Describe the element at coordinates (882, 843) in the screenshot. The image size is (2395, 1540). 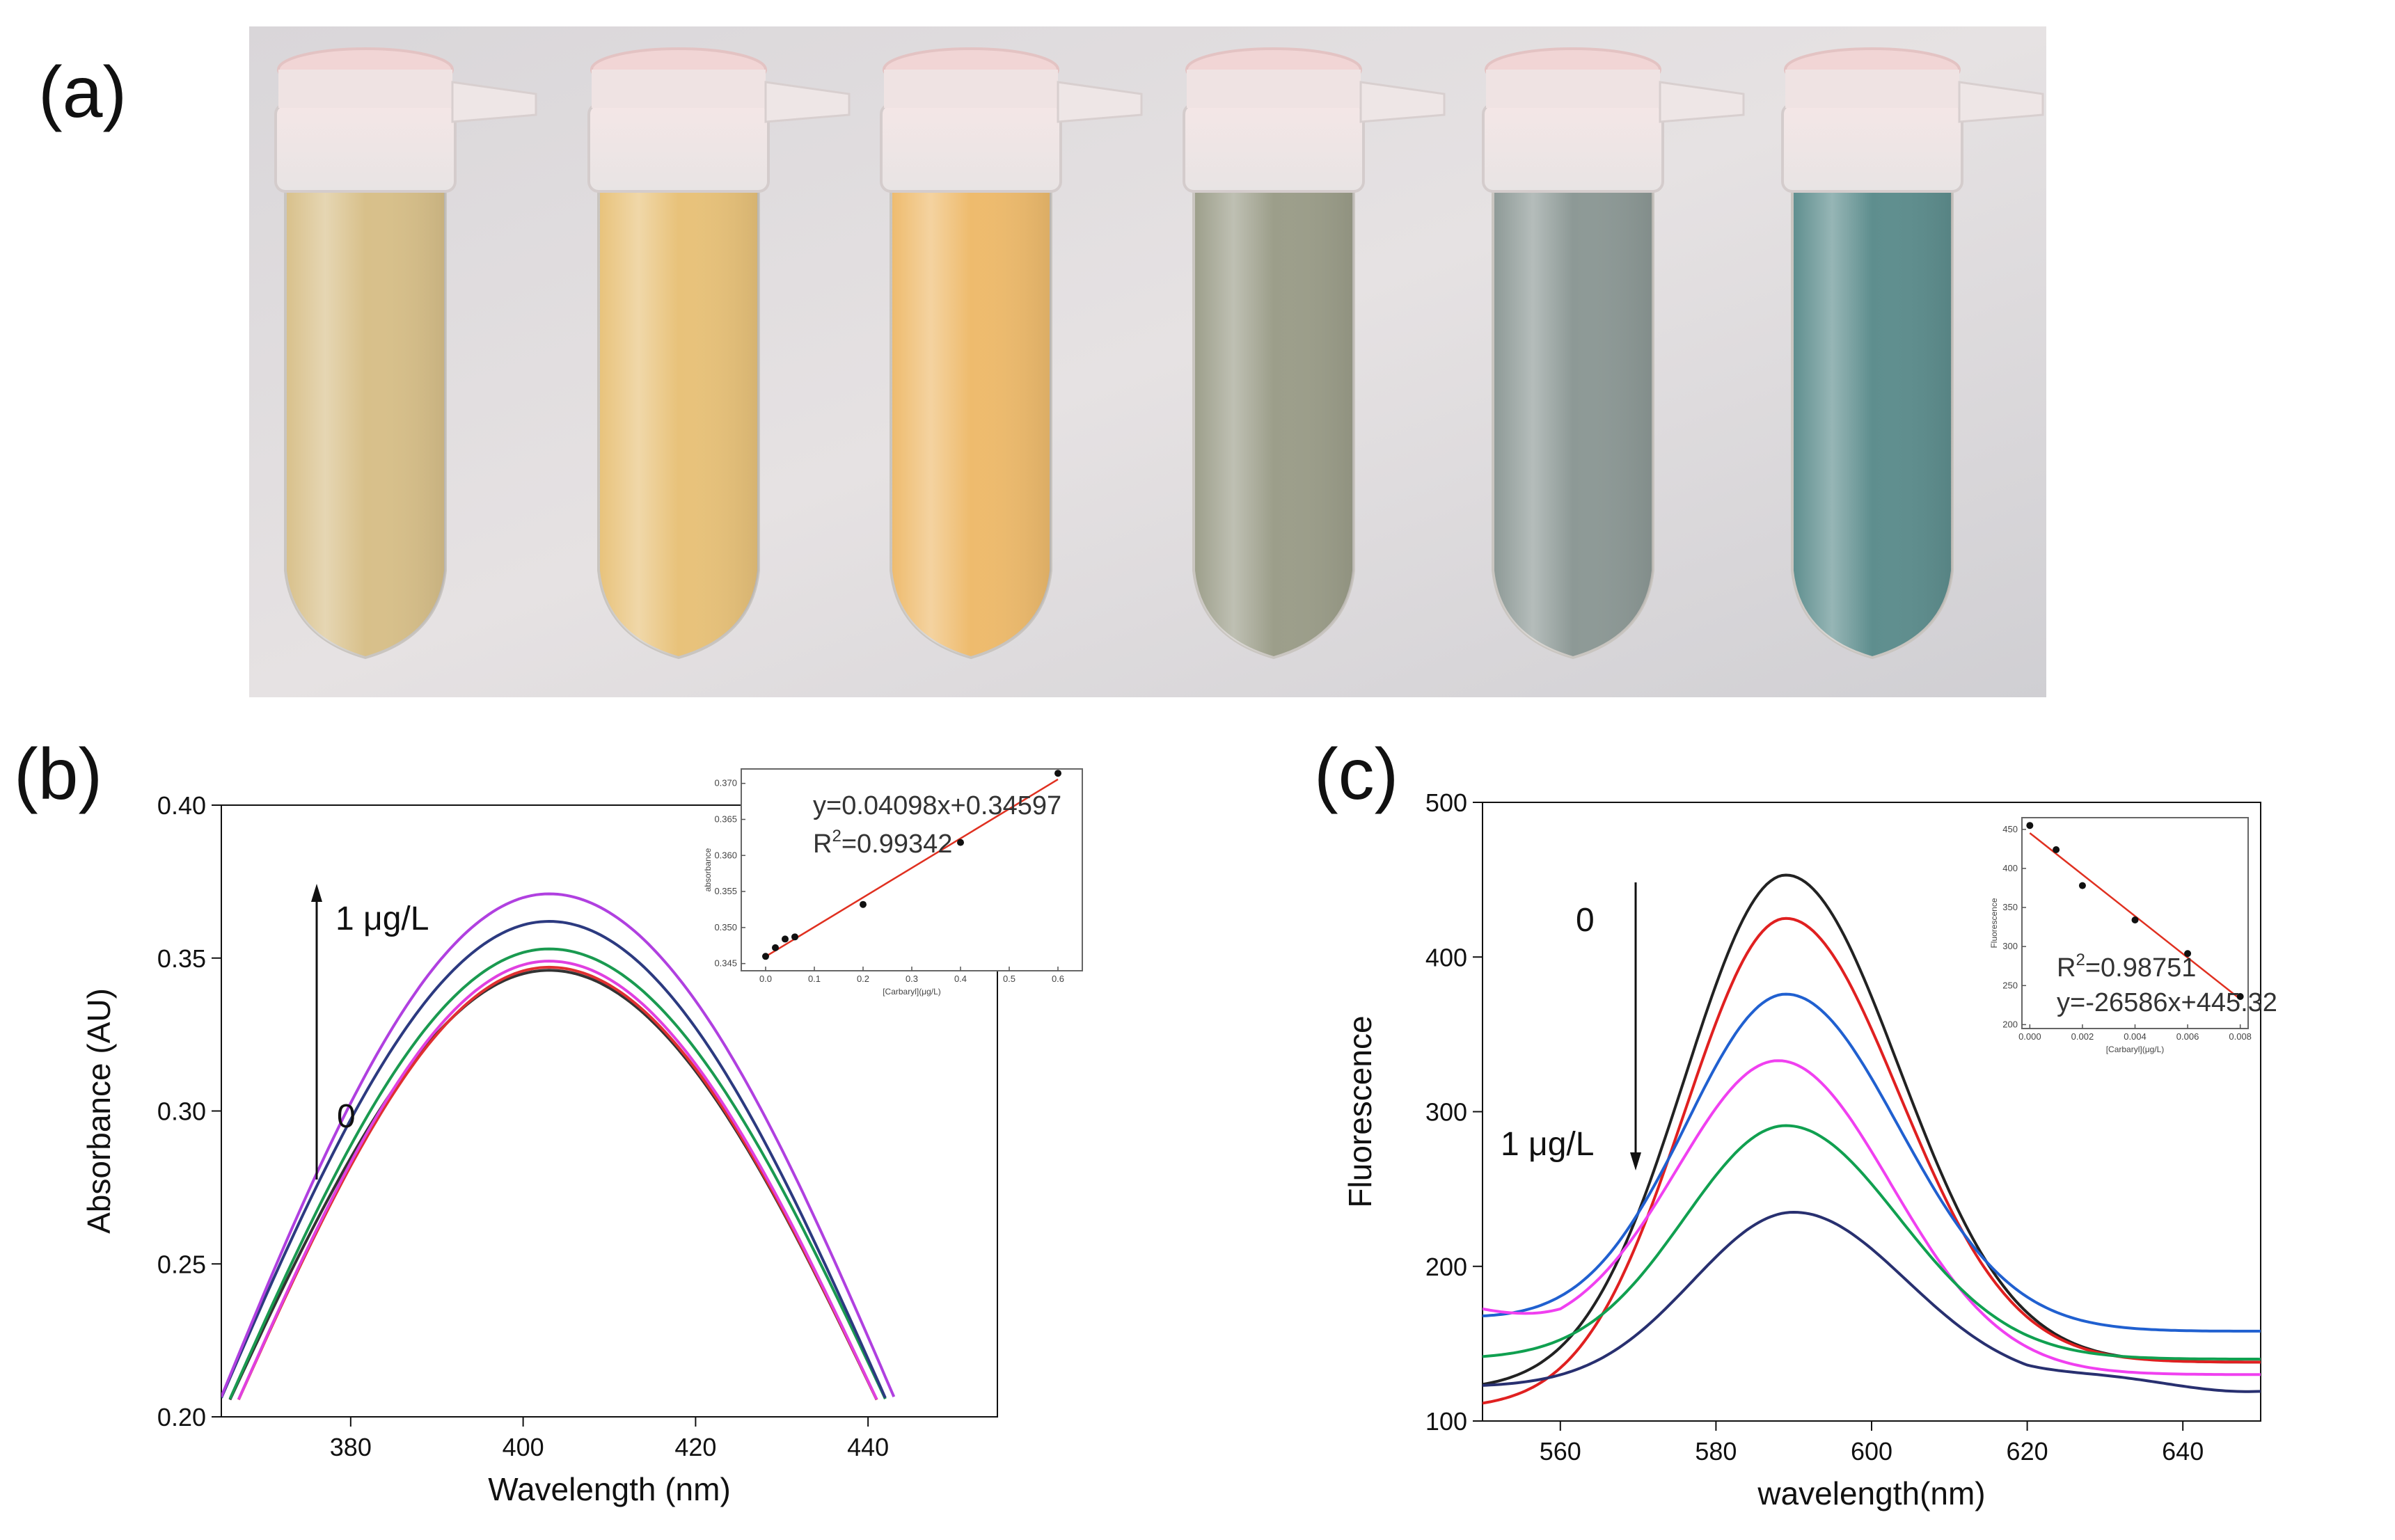
I see `absorbance-inset-r2: R2=0.99342` at that location.